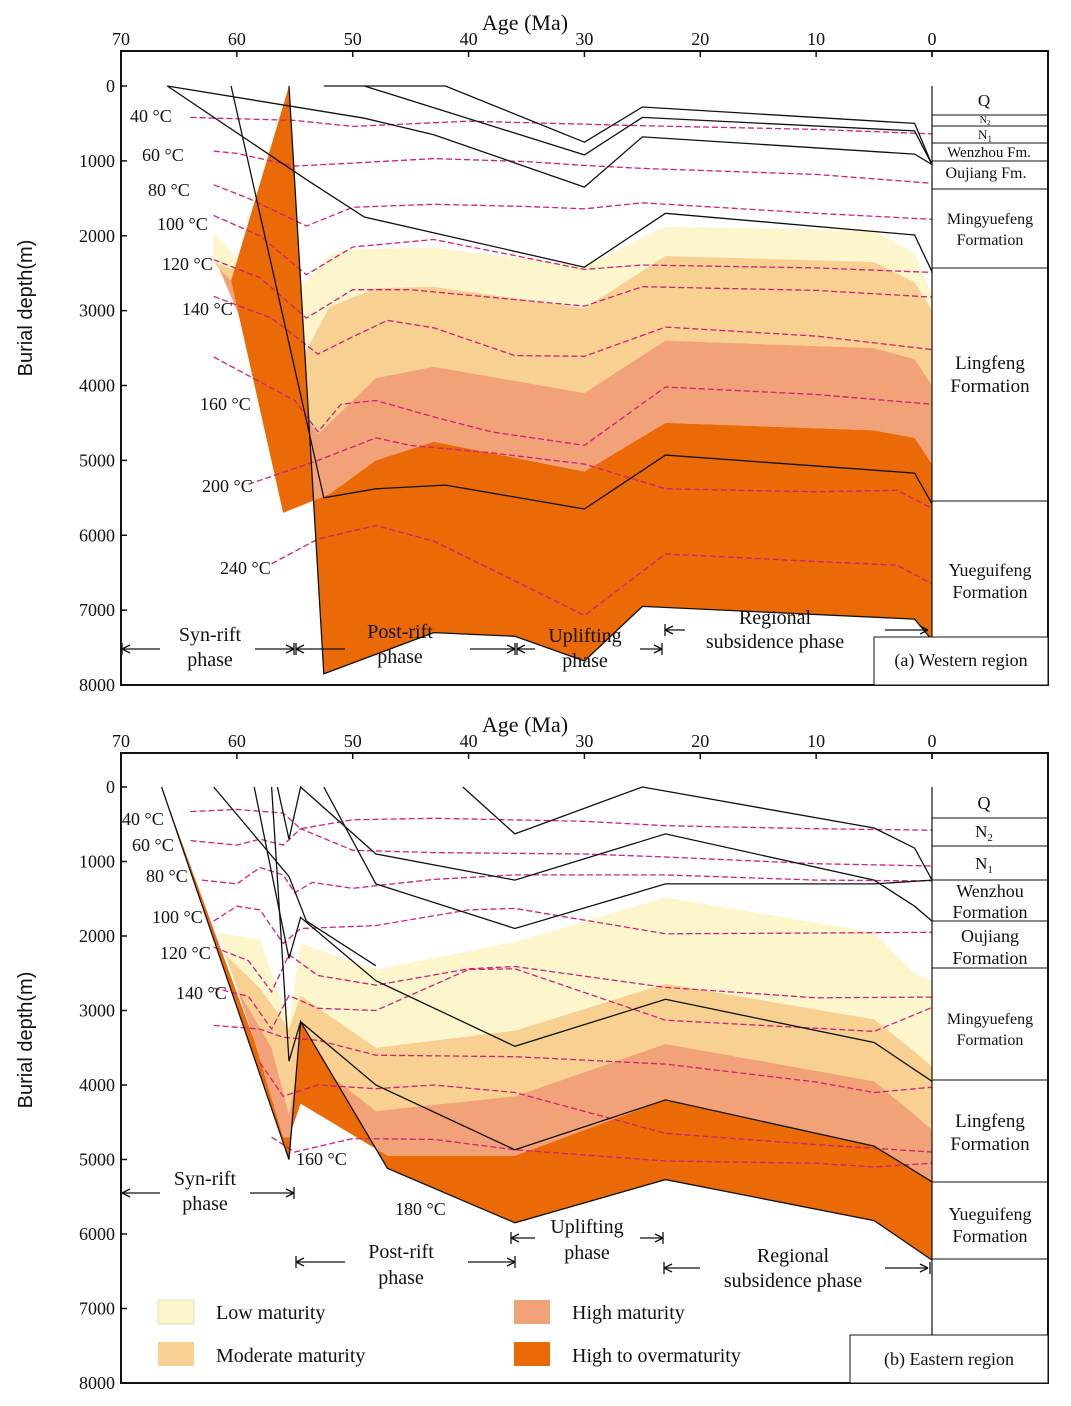  Describe the element at coordinates (584, 636) in the screenshot. I see `phase-label-uplifting: Uplifting` at that location.